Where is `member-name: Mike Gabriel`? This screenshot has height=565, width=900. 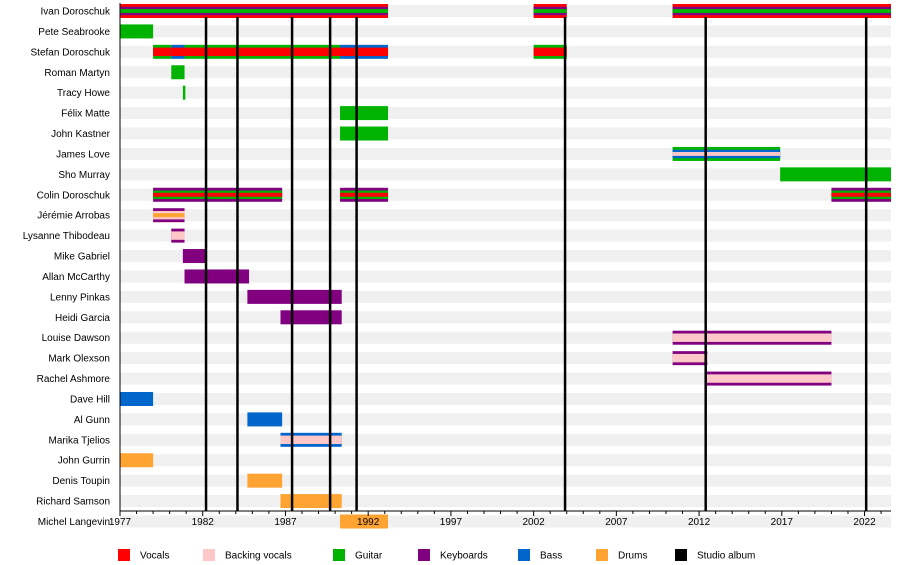 member-name: Mike Gabriel is located at coordinates (82, 257).